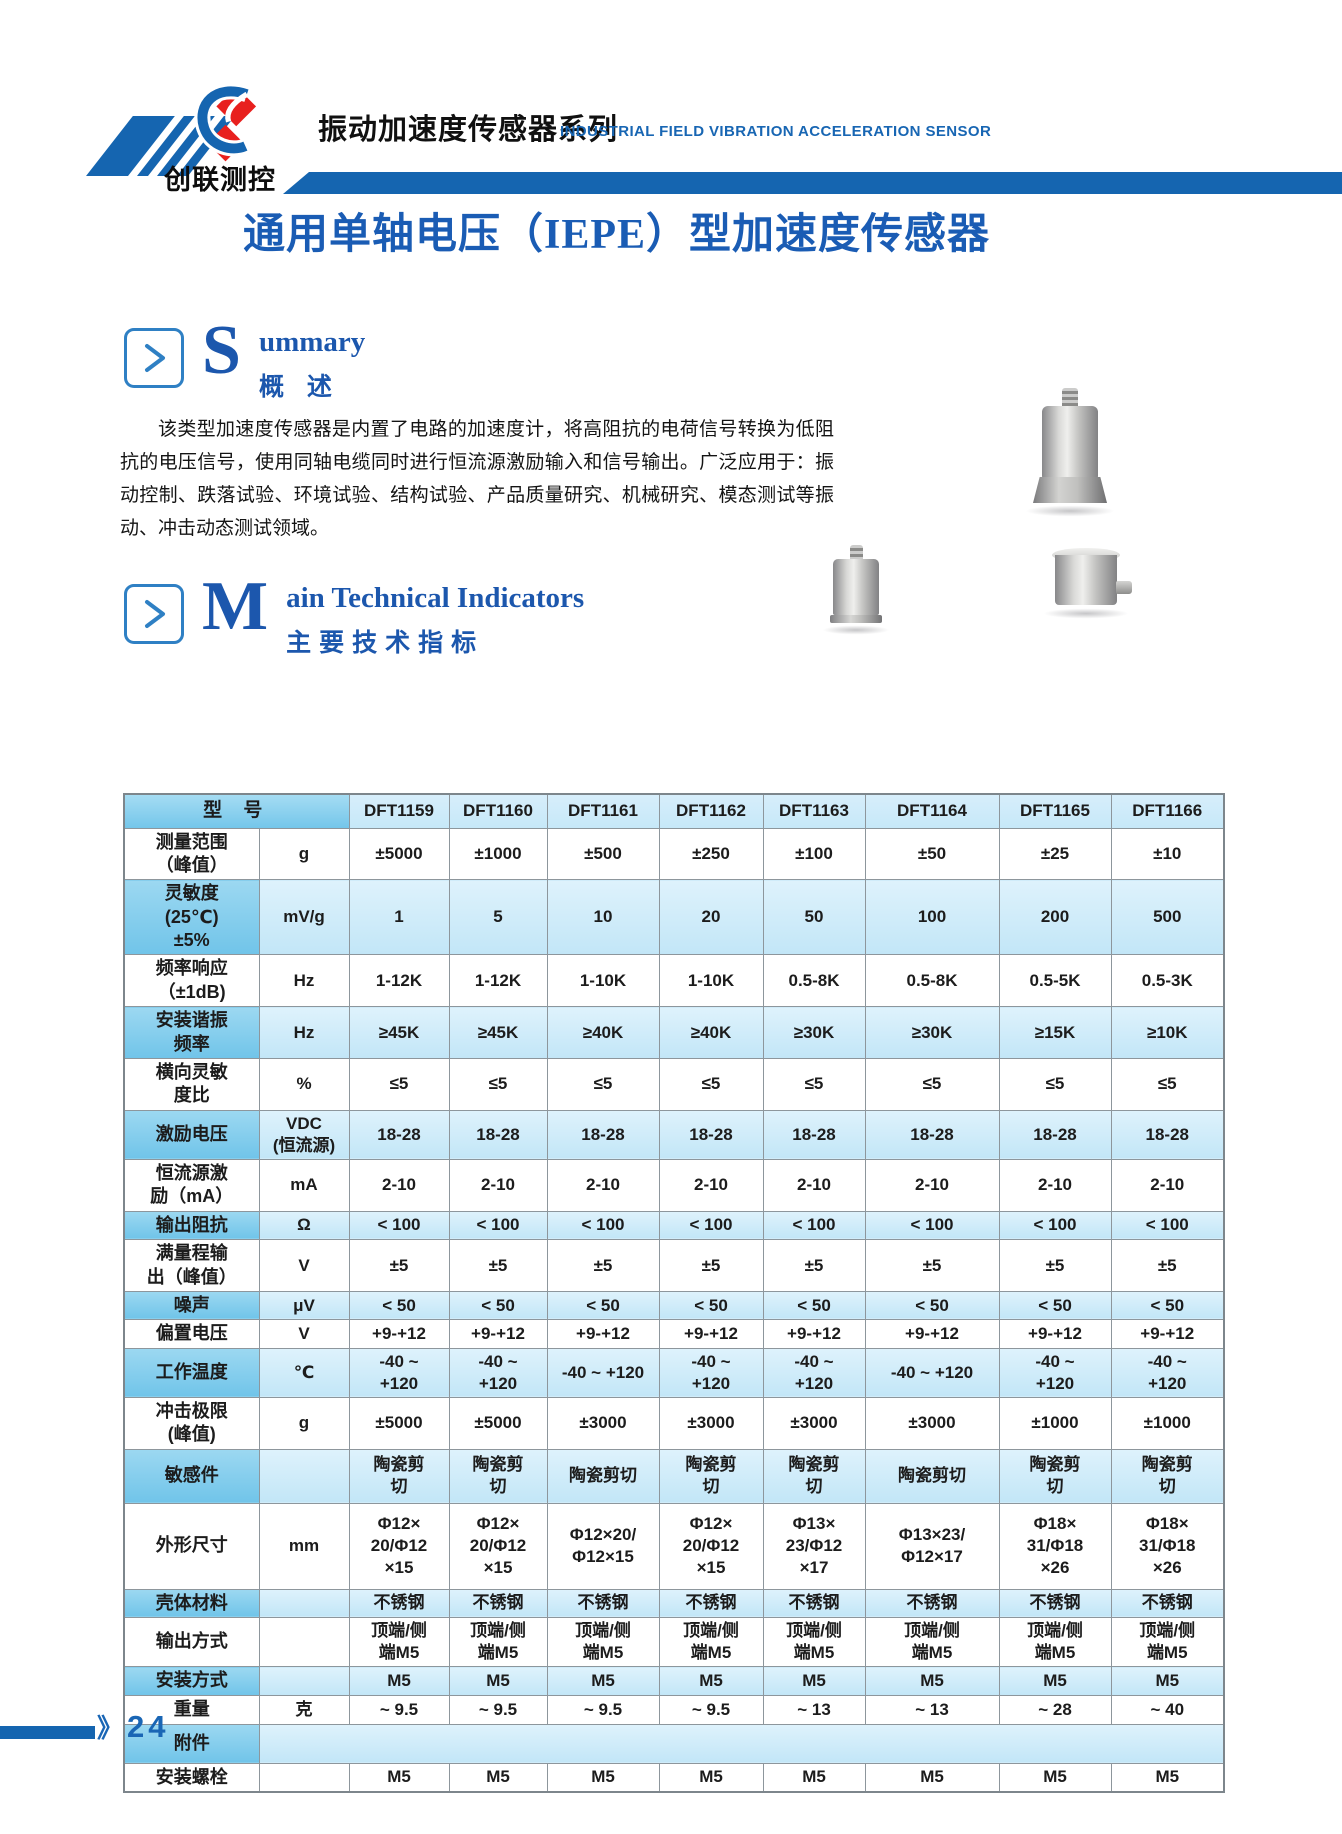 The width and height of the screenshot is (1342, 1834). Describe the element at coordinates (498, 1084) in the screenshot. I see `spec-value-cell: ≤5` at that location.